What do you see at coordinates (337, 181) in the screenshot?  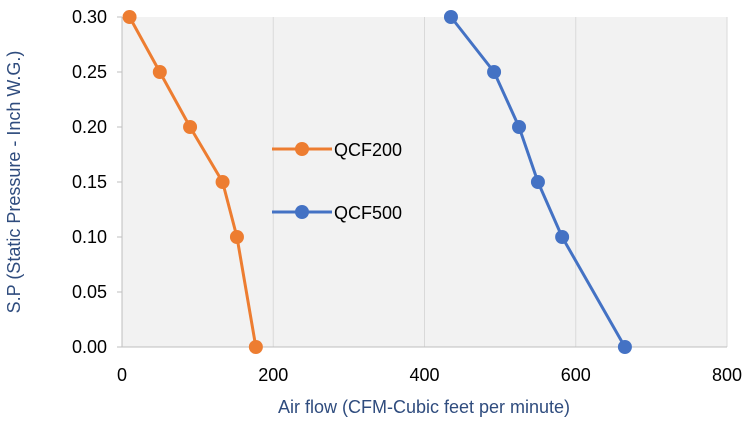 I see `legend: QCF200 QCF500` at bounding box center [337, 181].